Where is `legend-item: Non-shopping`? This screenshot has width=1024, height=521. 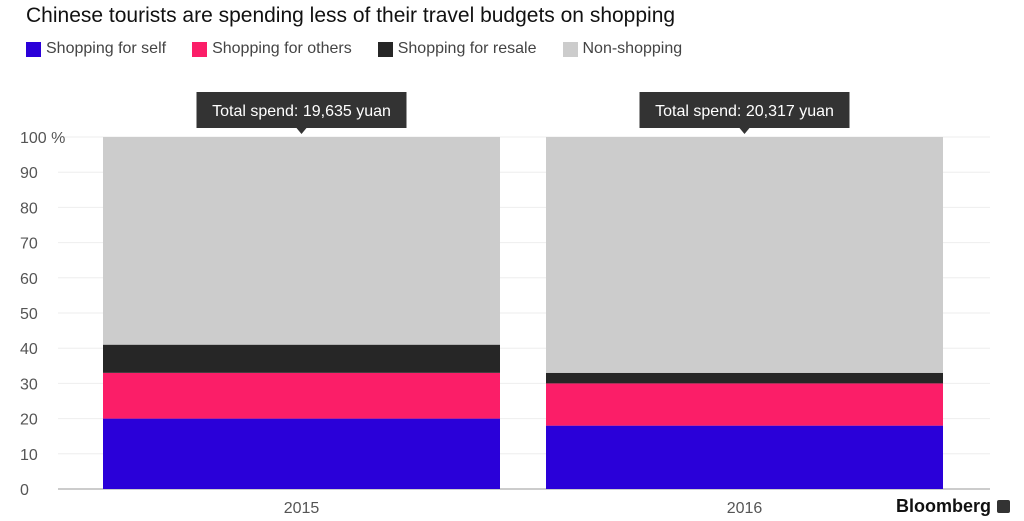
legend-item: Non-shopping is located at coordinates (622, 49).